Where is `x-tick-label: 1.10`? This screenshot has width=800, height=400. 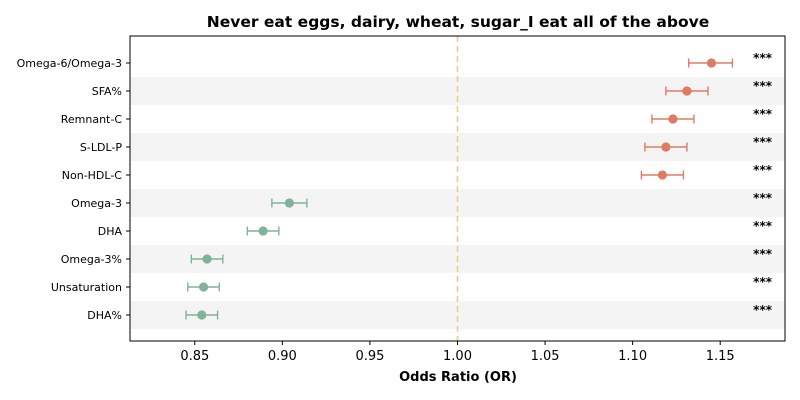
x-tick-label: 1.10 is located at coordinates (632, 356).